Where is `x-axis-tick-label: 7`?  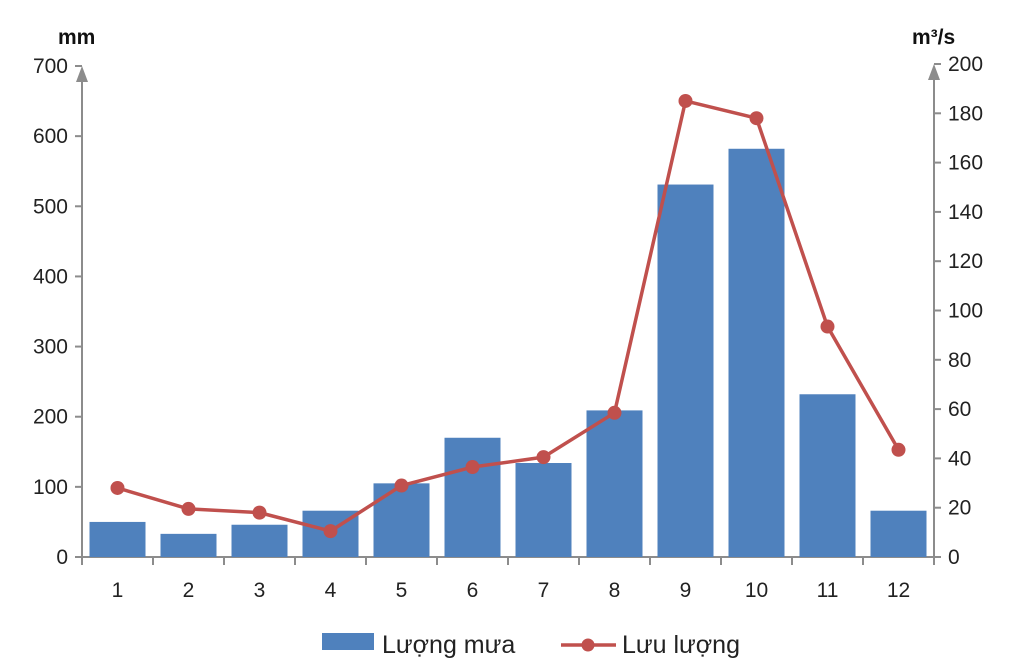 x-axis-tick-label: 7 is located at coordinates (544, 590).